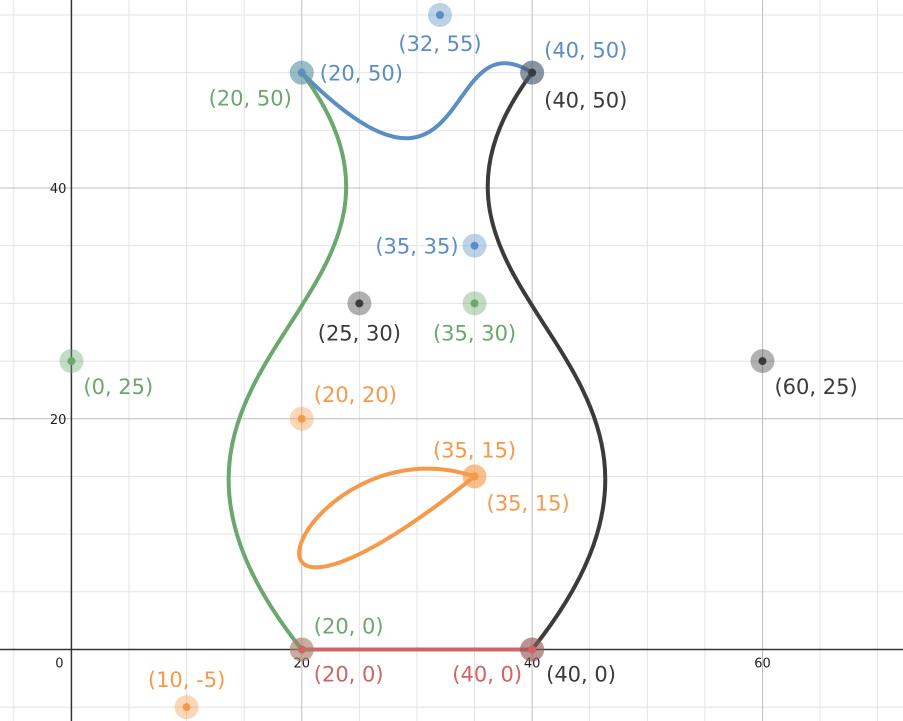 The image size is (903, 721). What do you see at coordinates (59, 663) in the screenshot?
I see `x-tick-label: 0` at bounding box center [59, 663].